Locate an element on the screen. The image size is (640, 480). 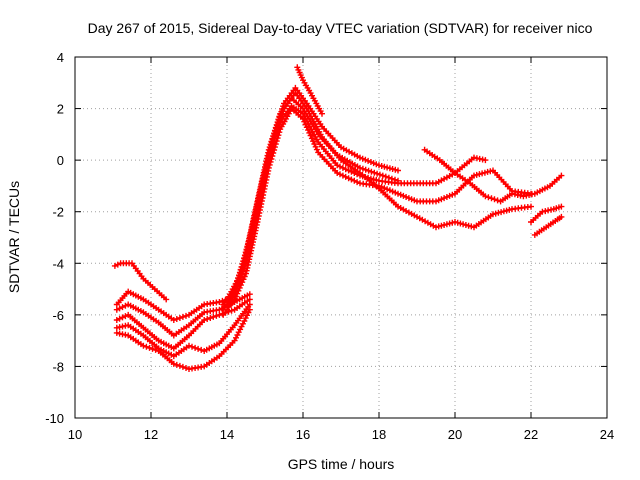
x-tick-labels: 10 12 14 16 18 20 22 24 is located at coordinates (341, 434).